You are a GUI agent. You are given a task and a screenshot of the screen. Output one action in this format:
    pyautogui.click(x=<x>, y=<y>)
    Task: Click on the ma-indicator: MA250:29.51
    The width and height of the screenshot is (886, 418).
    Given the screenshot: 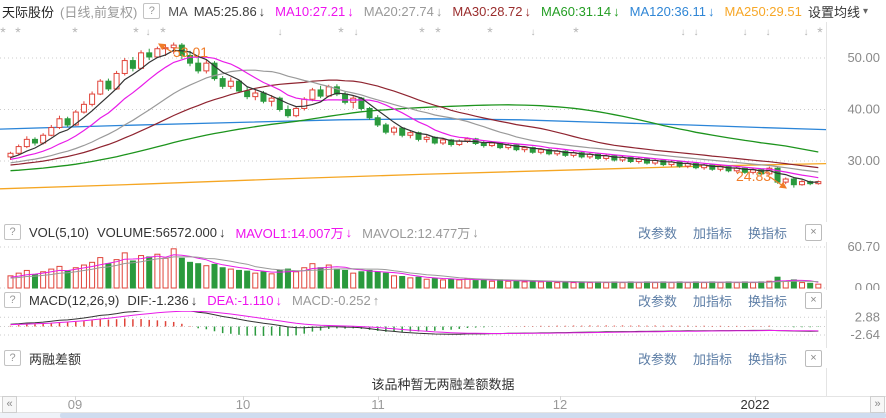 What is the action you would take?
    pyautogui.click(x=763, y=11)
    